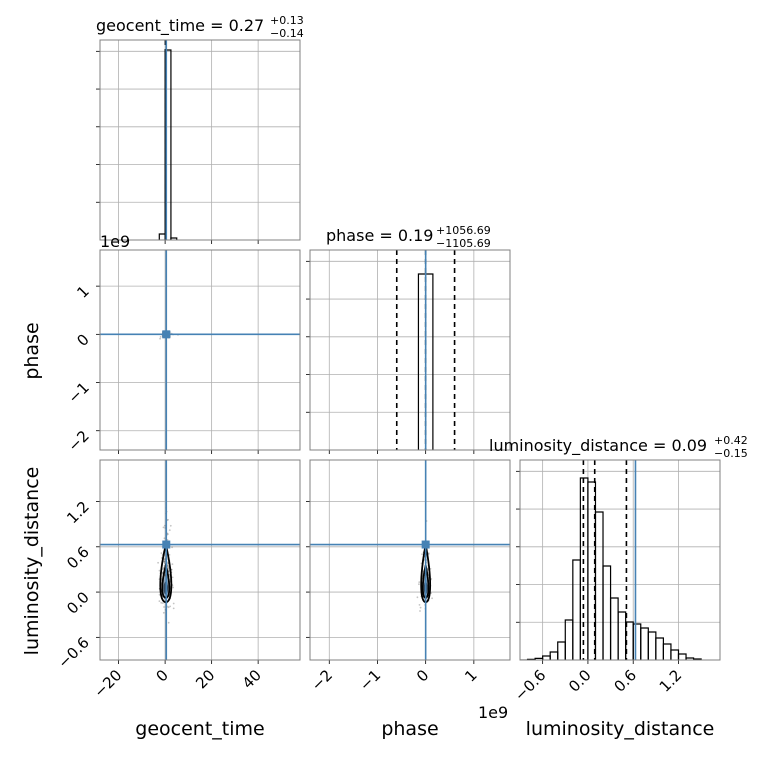  Describe the element at coordinates (409, 729) in the screenshot. I see `x-axis-label-phase: phase` at that location.